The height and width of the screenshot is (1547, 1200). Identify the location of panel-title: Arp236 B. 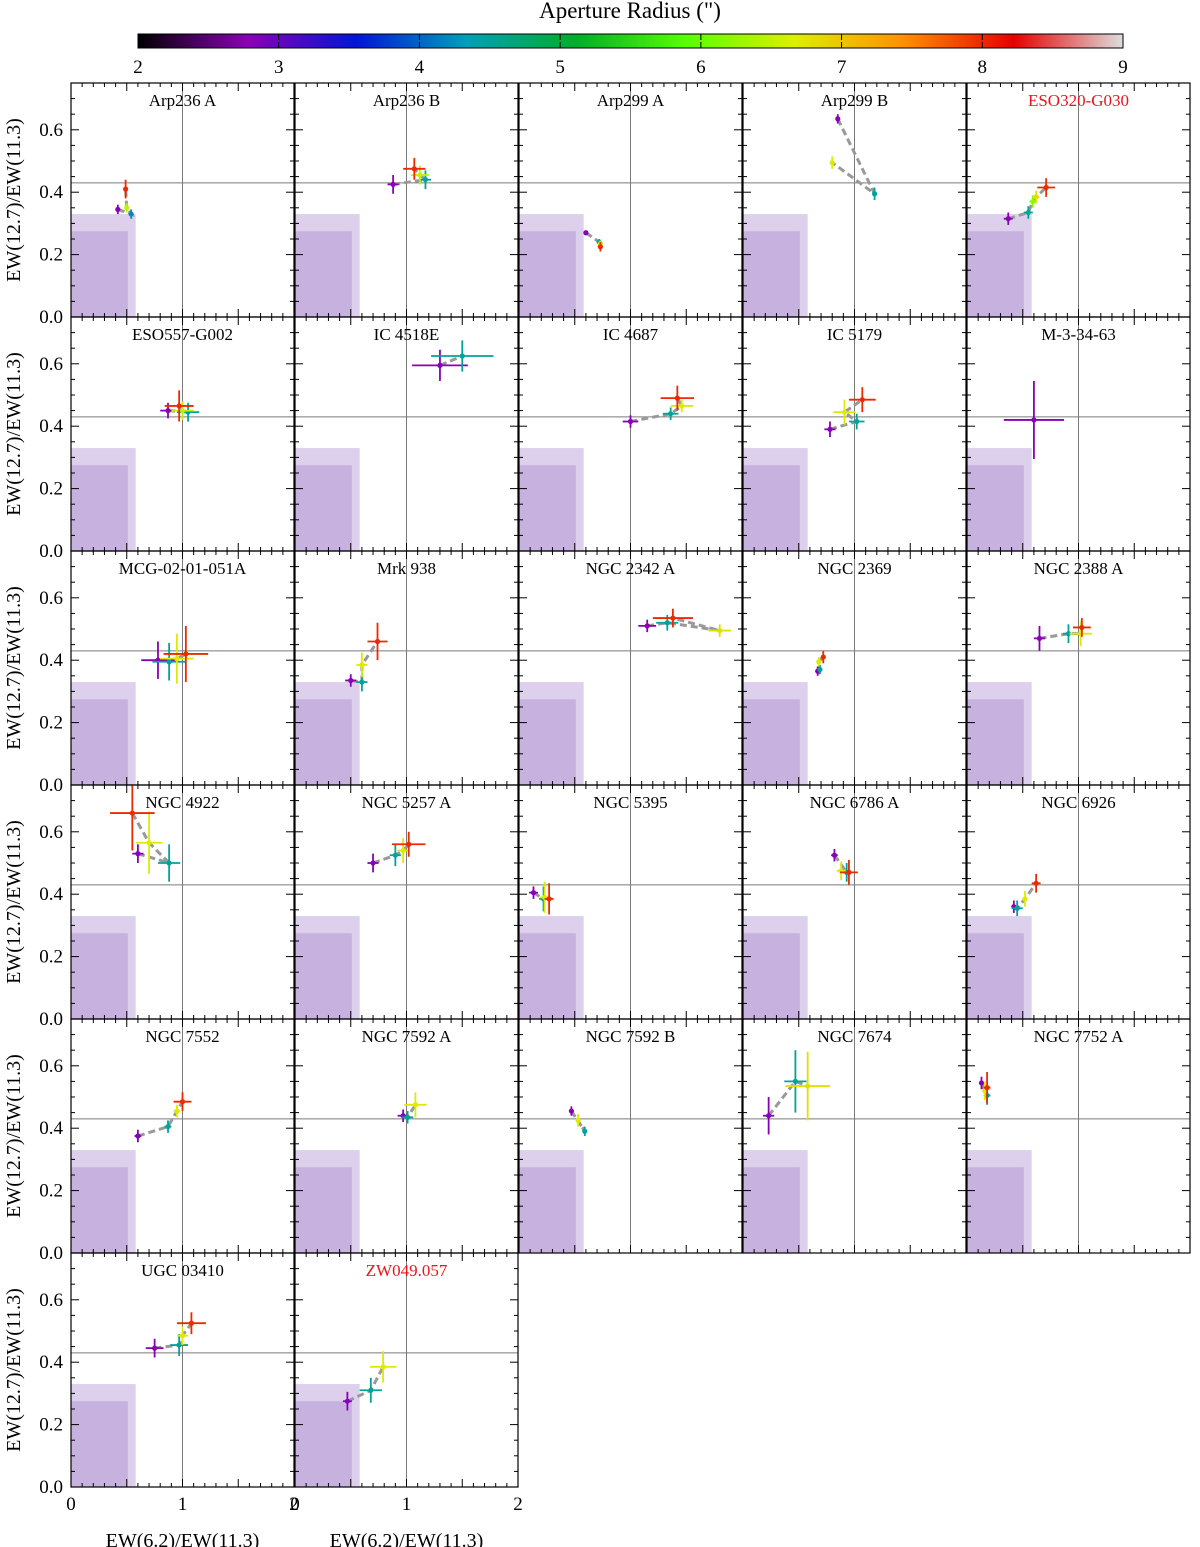
(407, 100).